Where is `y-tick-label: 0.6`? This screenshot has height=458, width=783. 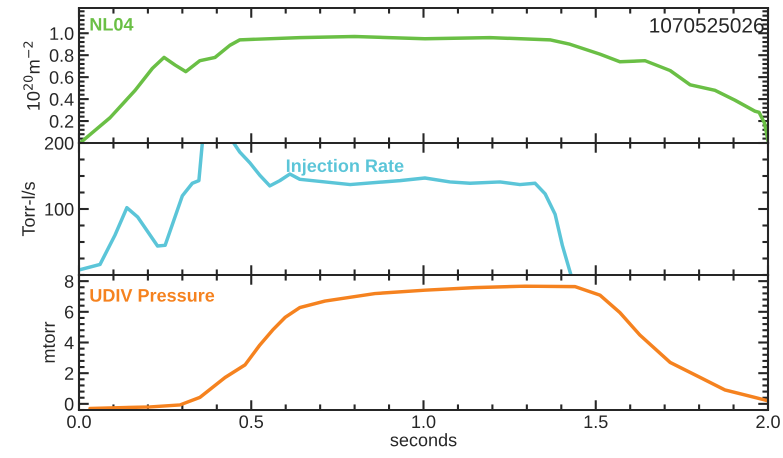 y-tick-label: 0.6 is located at coordinates (62, 77).